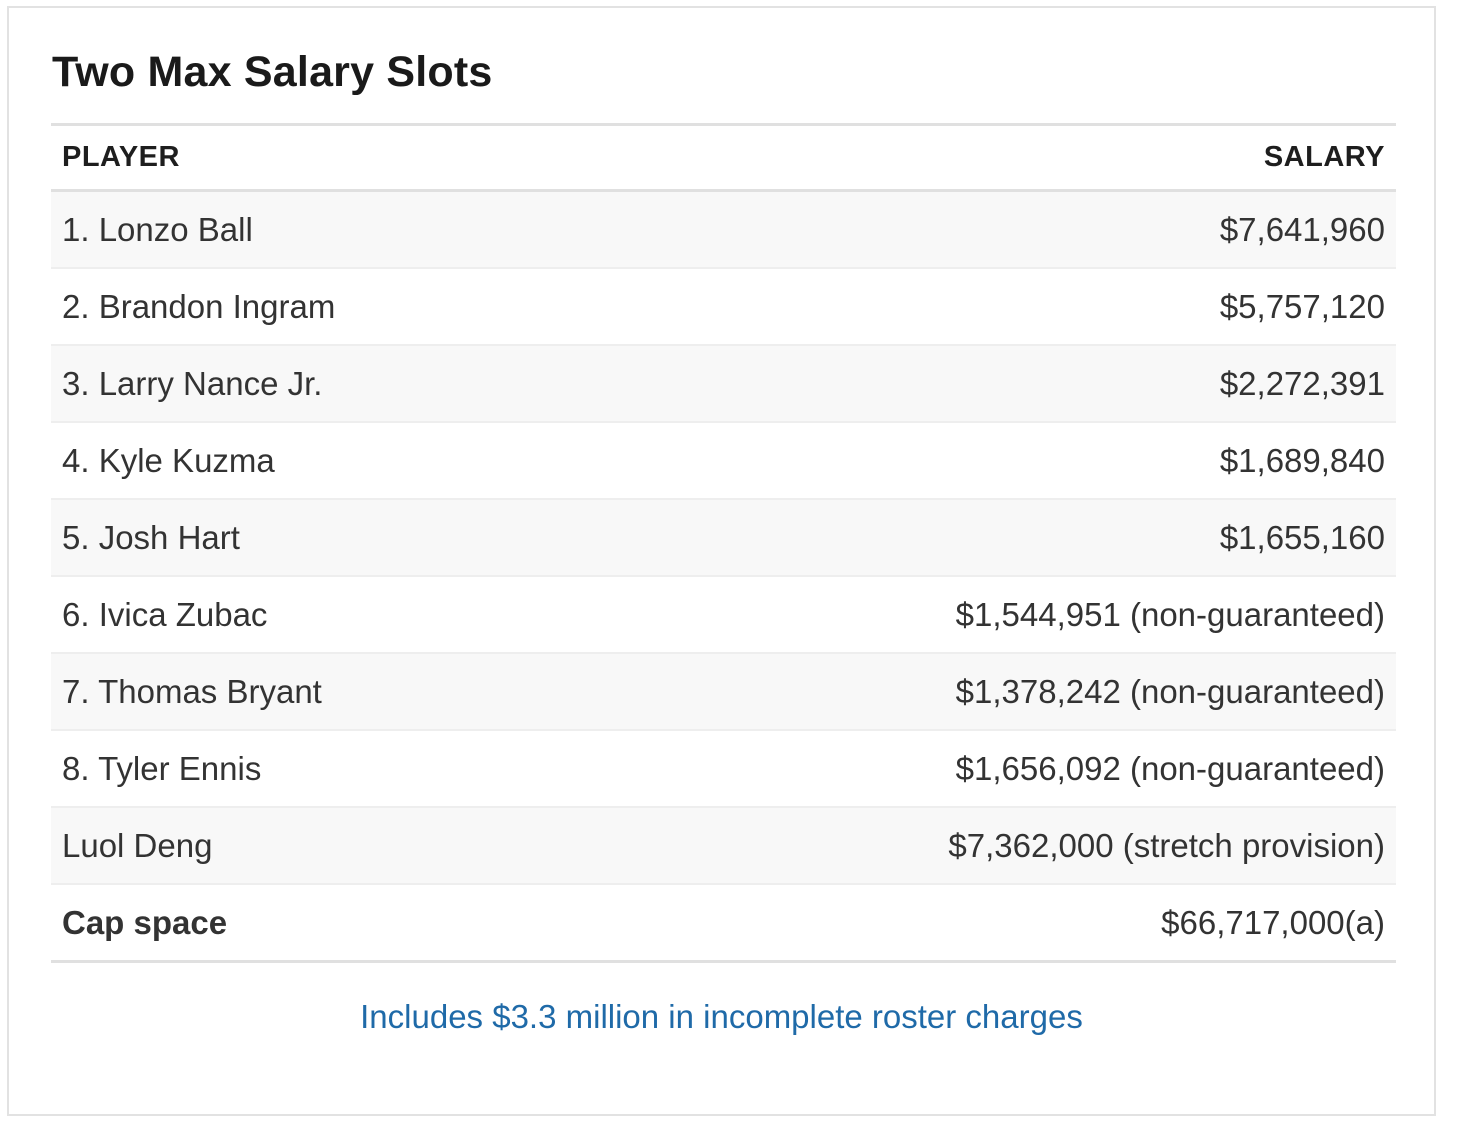 Image resolution: width=1460 pixels, height=1137 pixels. I want to click on salary-column-header: SALARY, so click(1324, 157).